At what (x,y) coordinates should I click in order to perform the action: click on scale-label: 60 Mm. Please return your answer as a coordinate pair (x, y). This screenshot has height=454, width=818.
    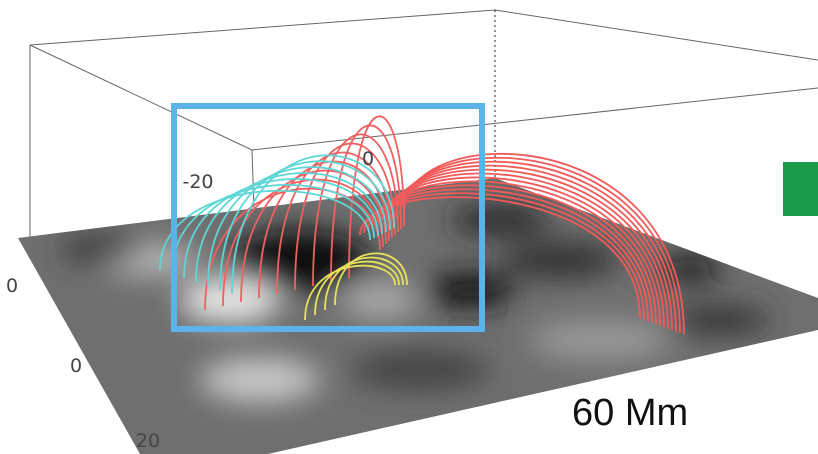
    Looking at the image, I should click on (630, 413).